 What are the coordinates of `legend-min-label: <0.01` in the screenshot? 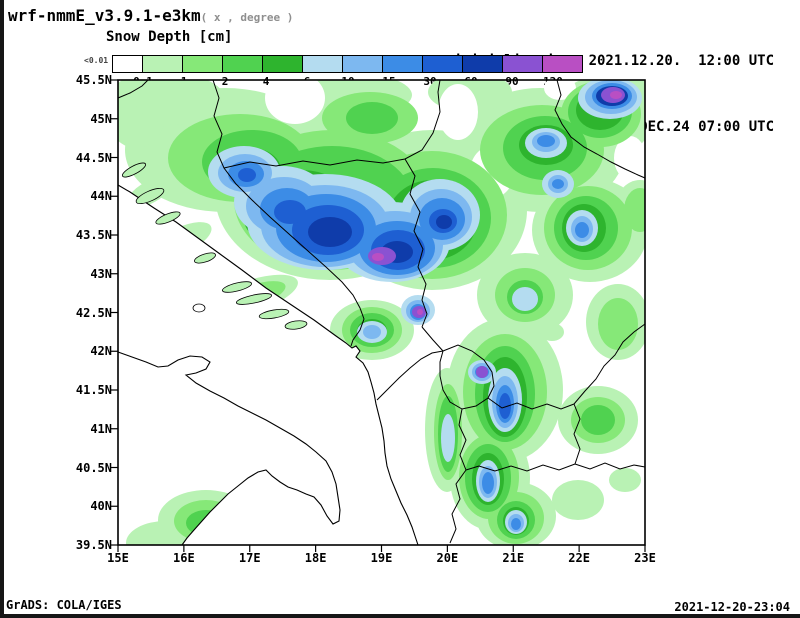 It's located at (96, 60).